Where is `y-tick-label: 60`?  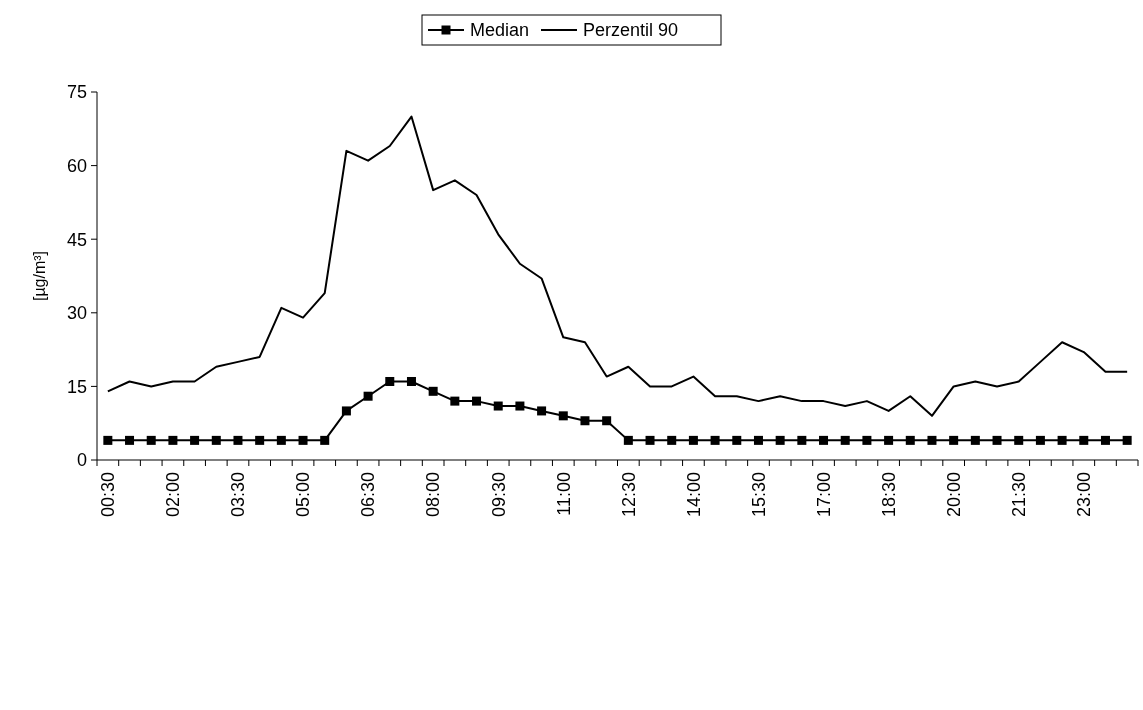
y-tick-label: 60 is located at coordinates (76, 165).